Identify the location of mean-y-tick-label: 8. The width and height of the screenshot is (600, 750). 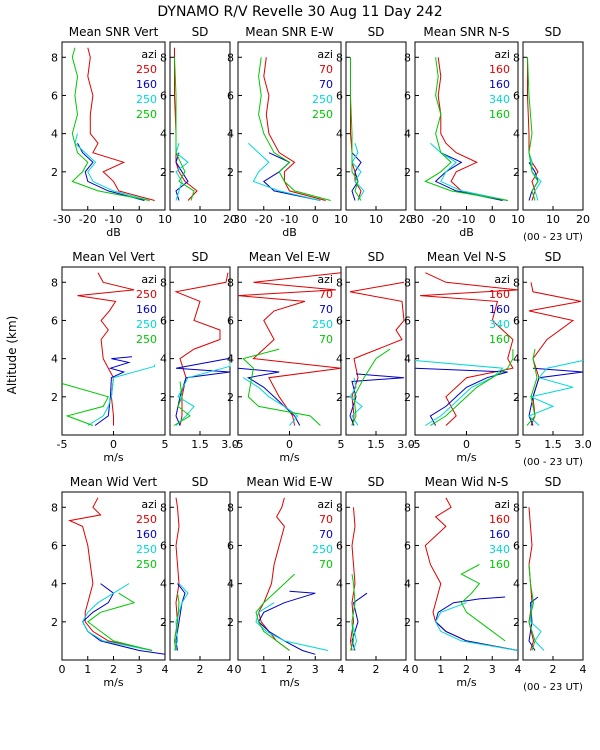
(230, 282).